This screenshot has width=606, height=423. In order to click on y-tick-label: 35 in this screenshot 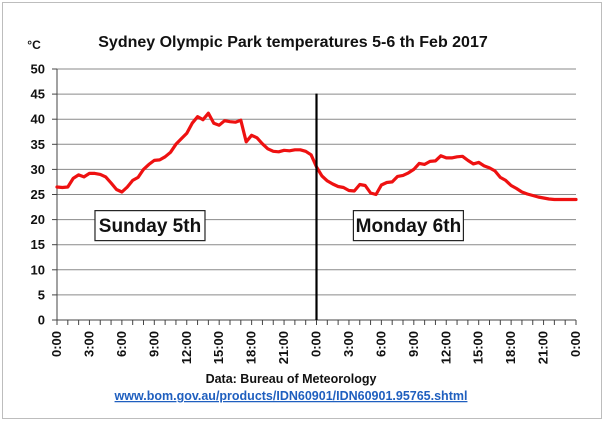, I will do `click(38, 144)`.